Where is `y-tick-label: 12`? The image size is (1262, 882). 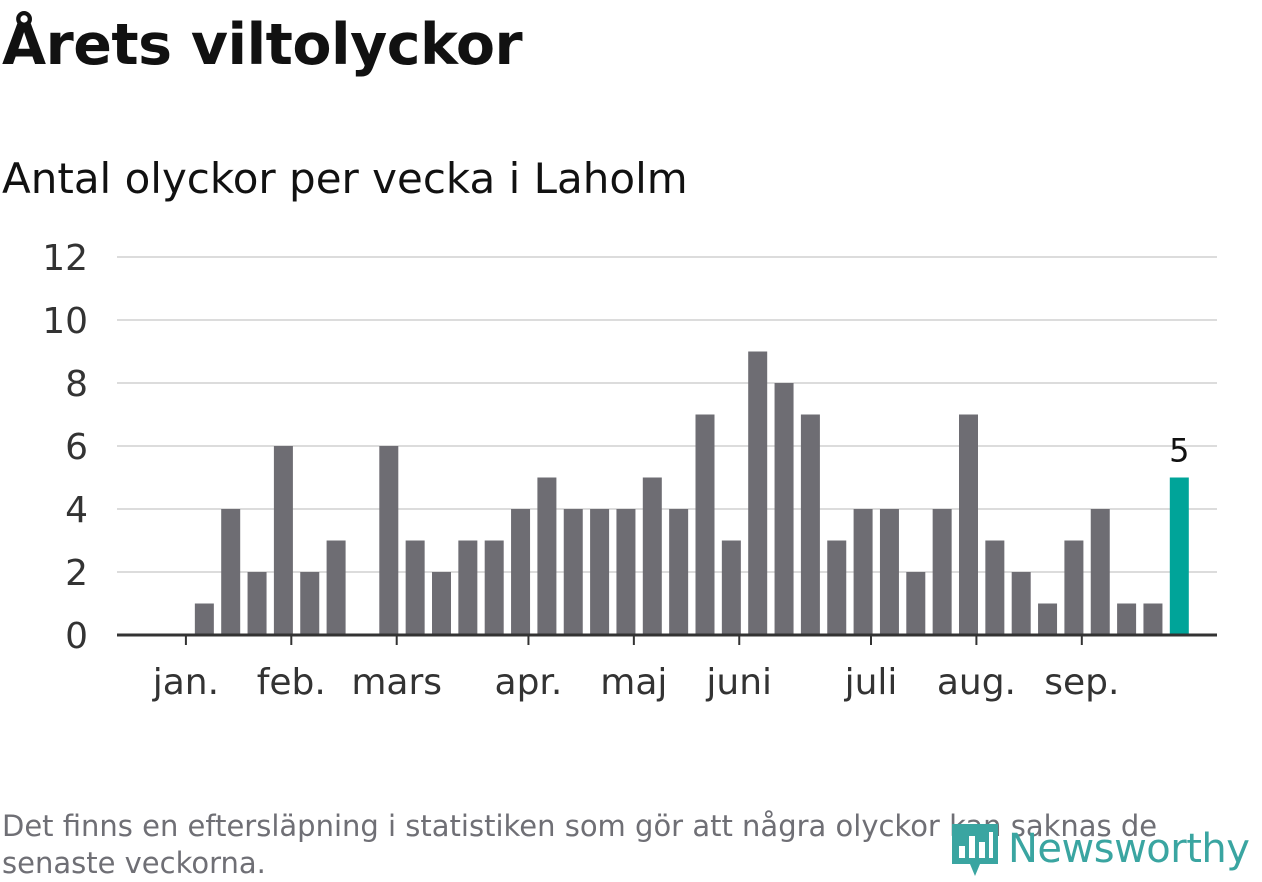 y-tick-label: 12 is located at coordinates (65, 258).